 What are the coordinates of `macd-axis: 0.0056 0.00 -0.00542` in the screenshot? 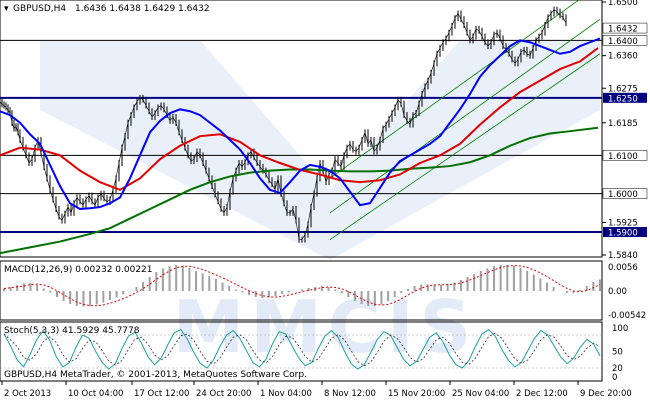 It's located at (627, 292).